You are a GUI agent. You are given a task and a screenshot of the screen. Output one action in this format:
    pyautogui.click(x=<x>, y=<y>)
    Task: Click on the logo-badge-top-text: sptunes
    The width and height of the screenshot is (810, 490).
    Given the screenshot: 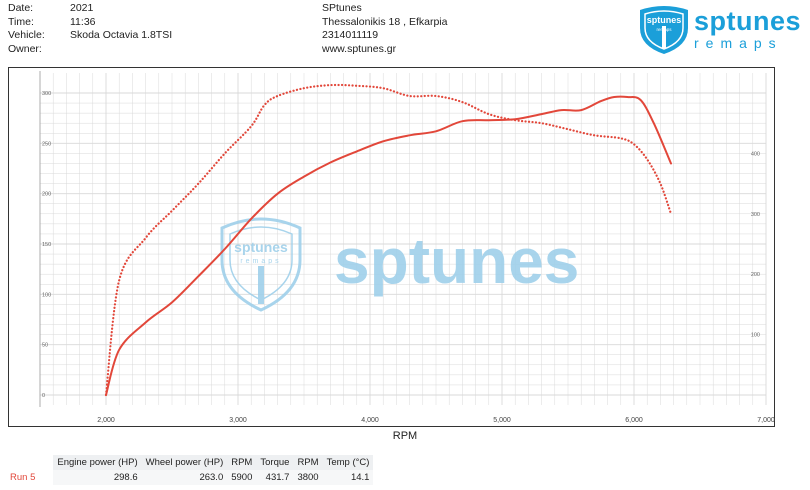 What is the action you would take?
    pyautogui.click(x=664, y=20)
    